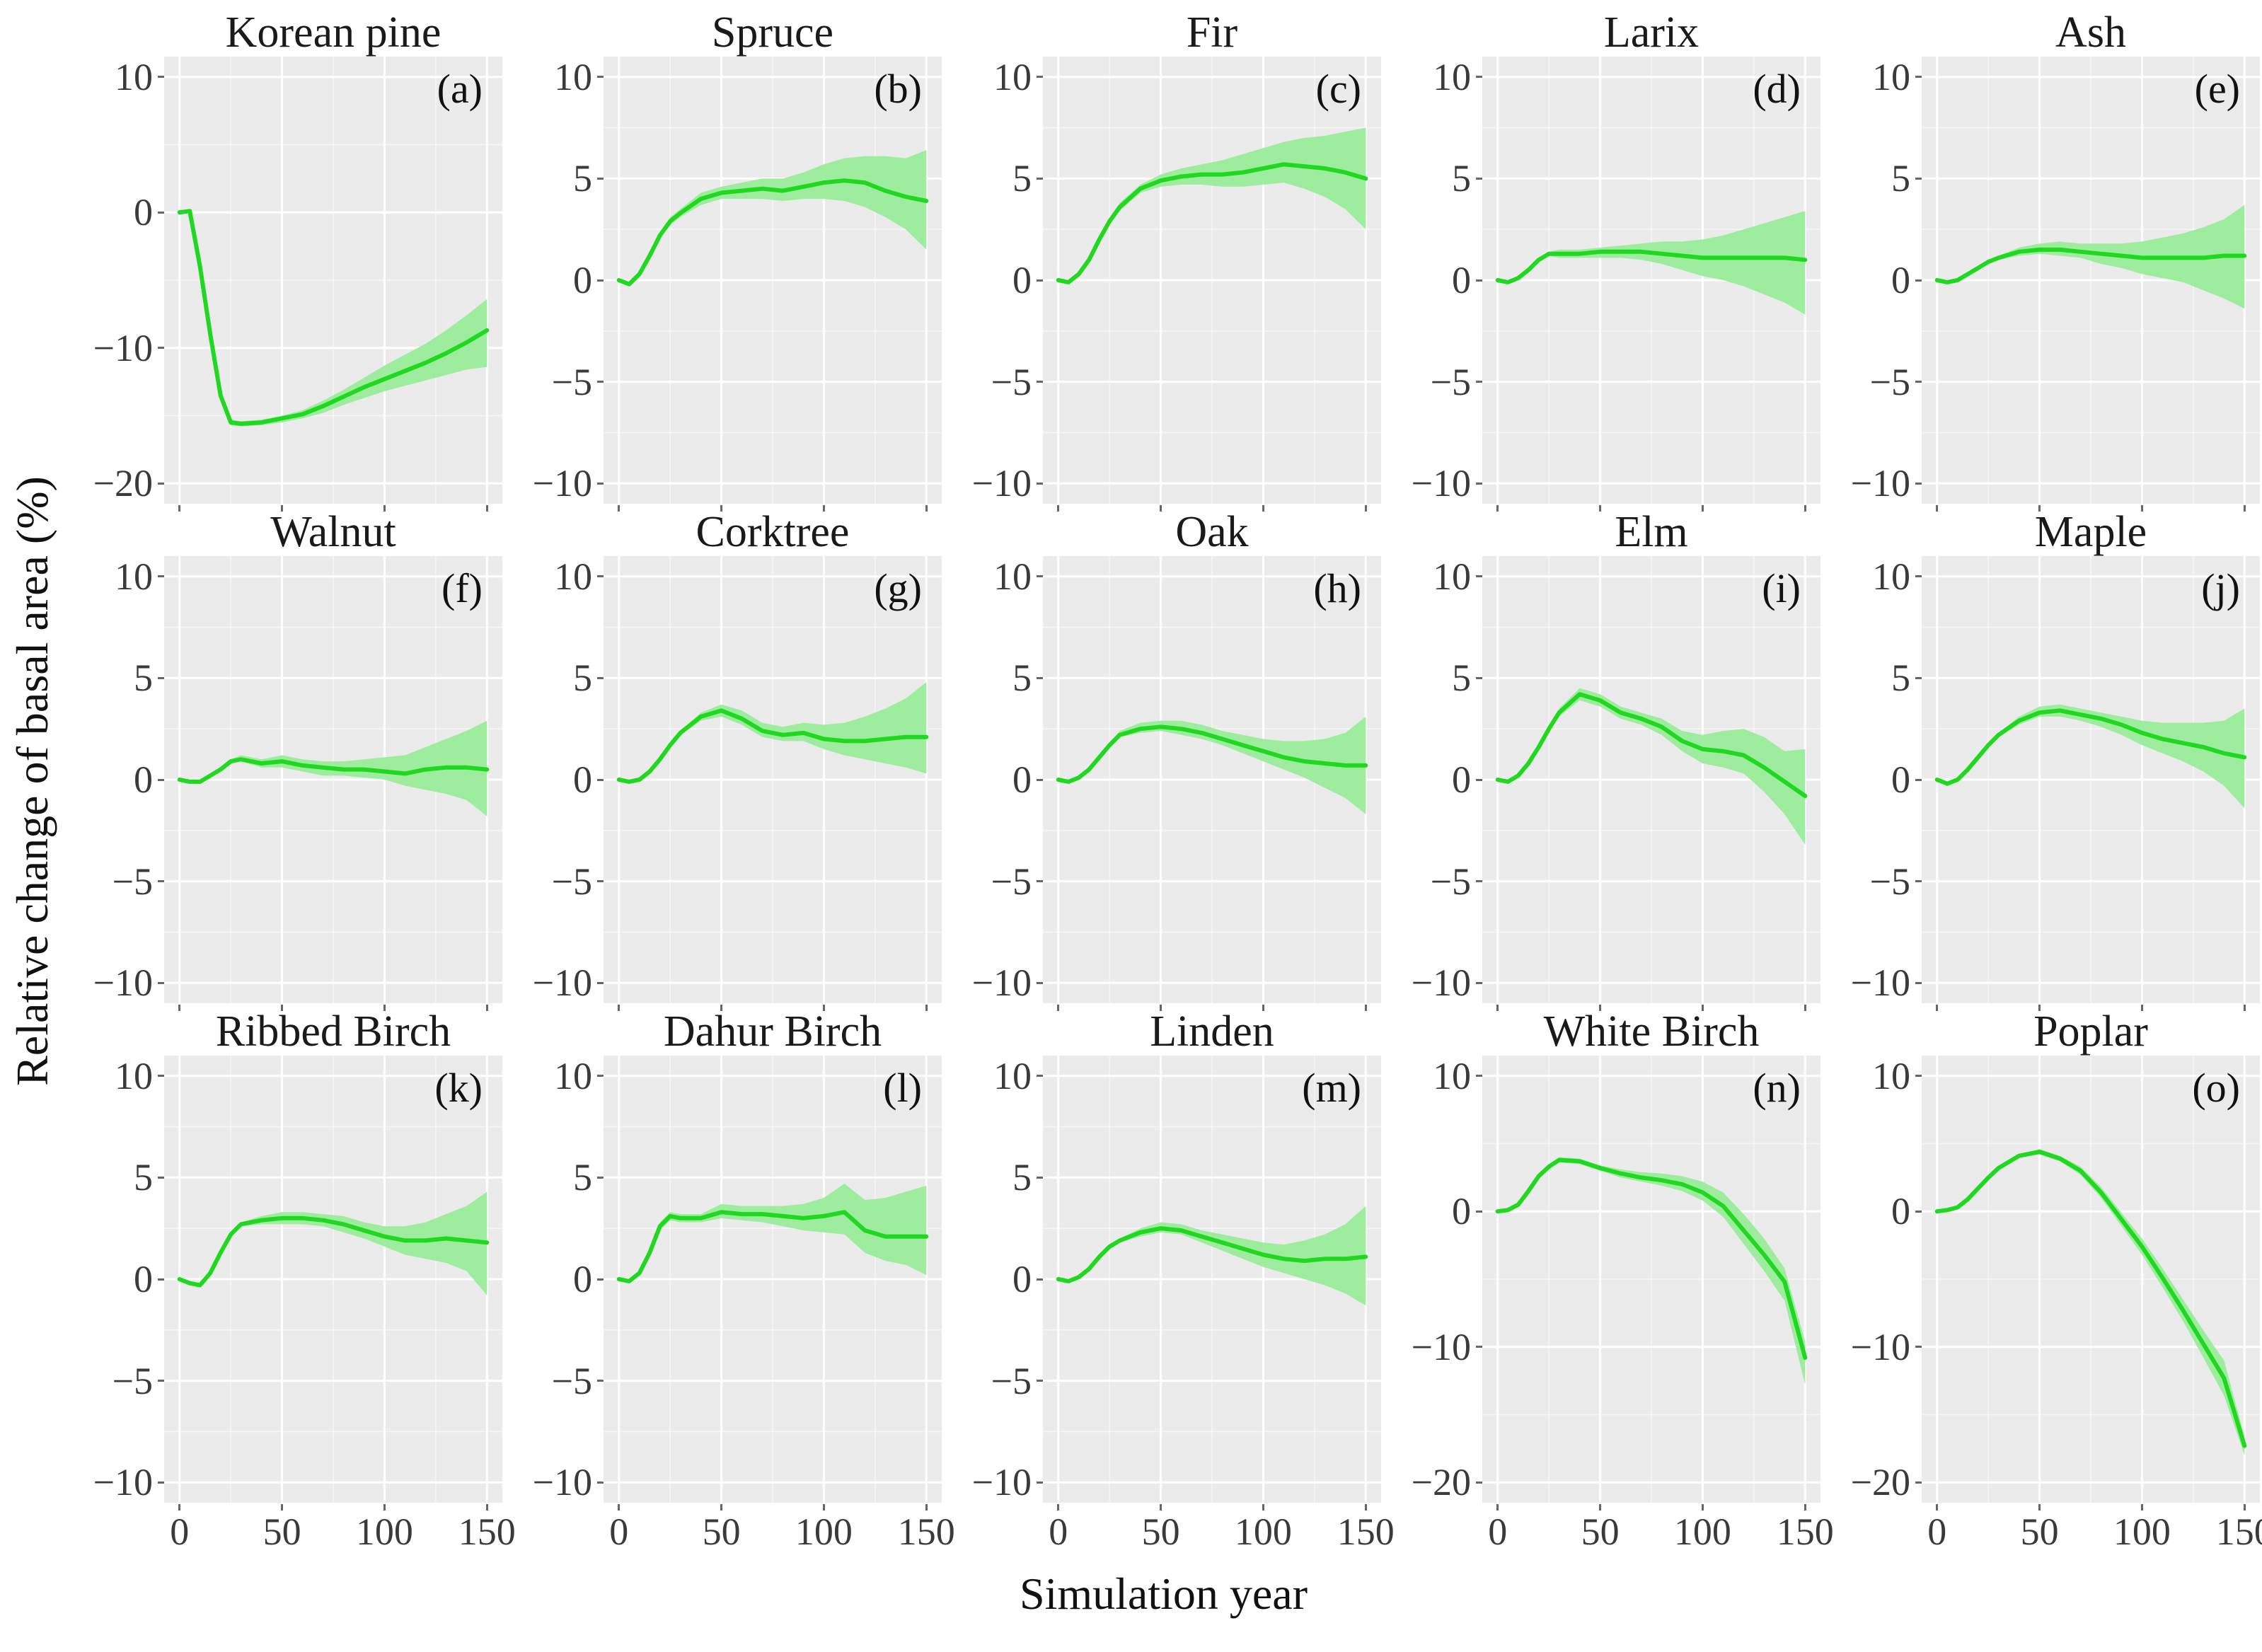  I want to click on panel-title: Dahur Birch, so click(772, 1031).